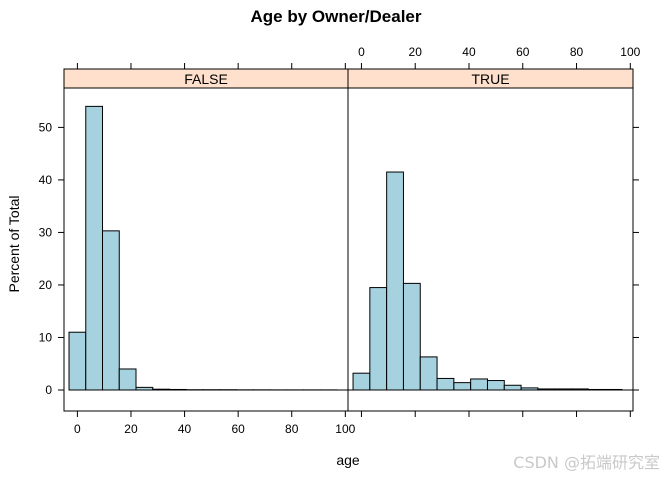 Image resolution: width=672 pixels, height=480 pixels. I want to click on x-tick-label-top: 0, so click(361, 52).